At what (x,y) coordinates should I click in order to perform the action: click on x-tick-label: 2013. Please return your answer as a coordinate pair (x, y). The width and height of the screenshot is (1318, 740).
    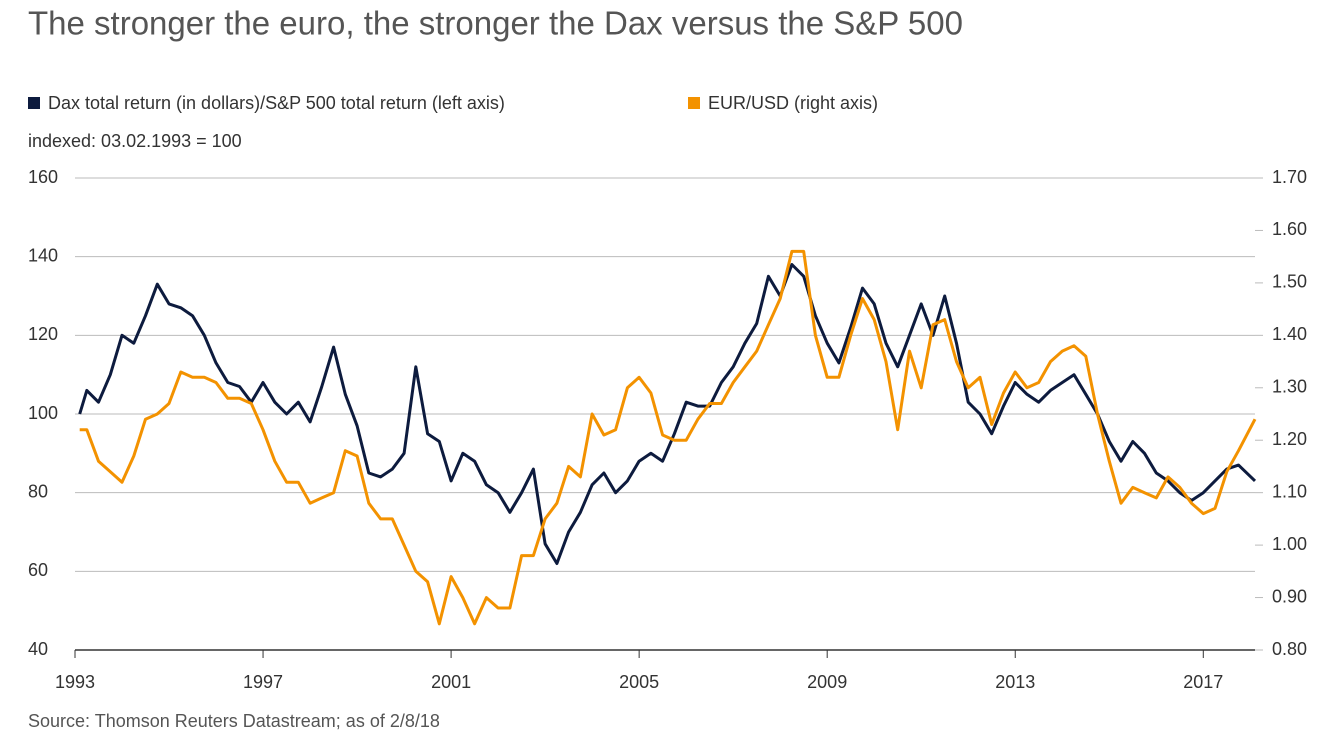
    Looking at the image, I should click on (1015, 682).